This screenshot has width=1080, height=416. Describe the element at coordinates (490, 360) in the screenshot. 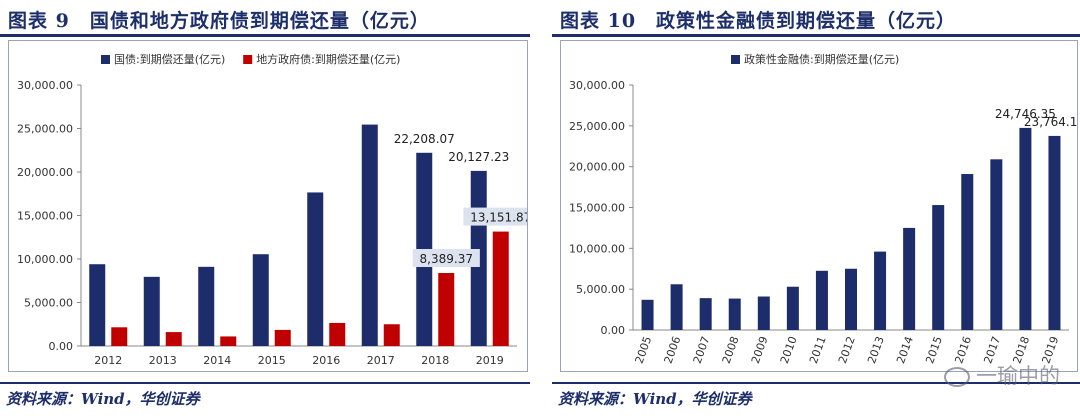

I see `x-tick-label: 2019` at that location.